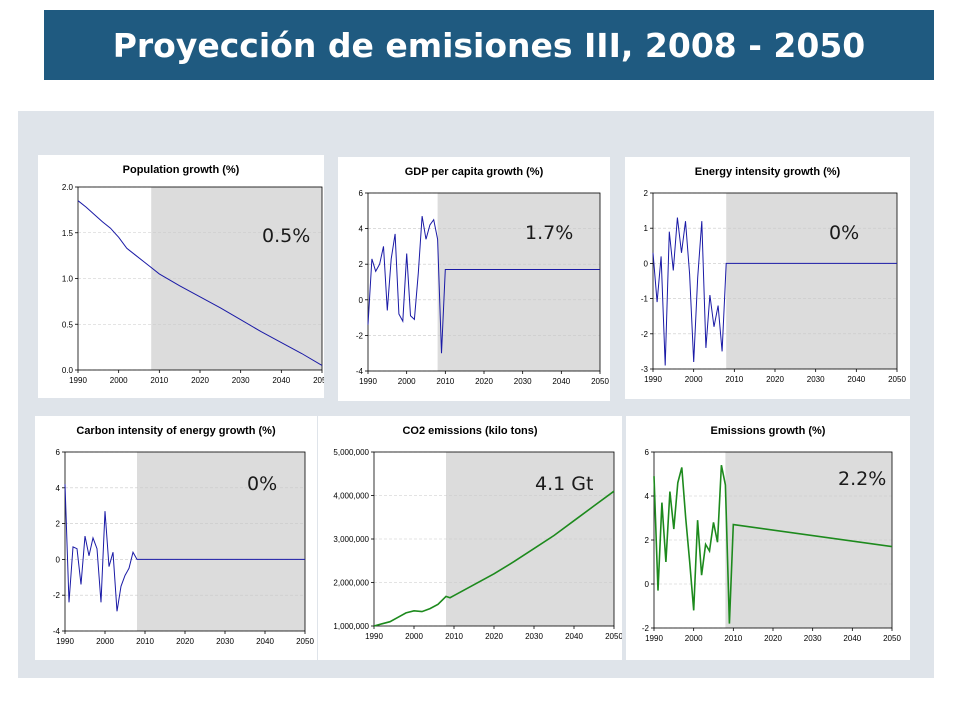  Describe the element at coordinates (844, 233) in the screenshot. I see `chart-annotation-energy: 0%` at that location.